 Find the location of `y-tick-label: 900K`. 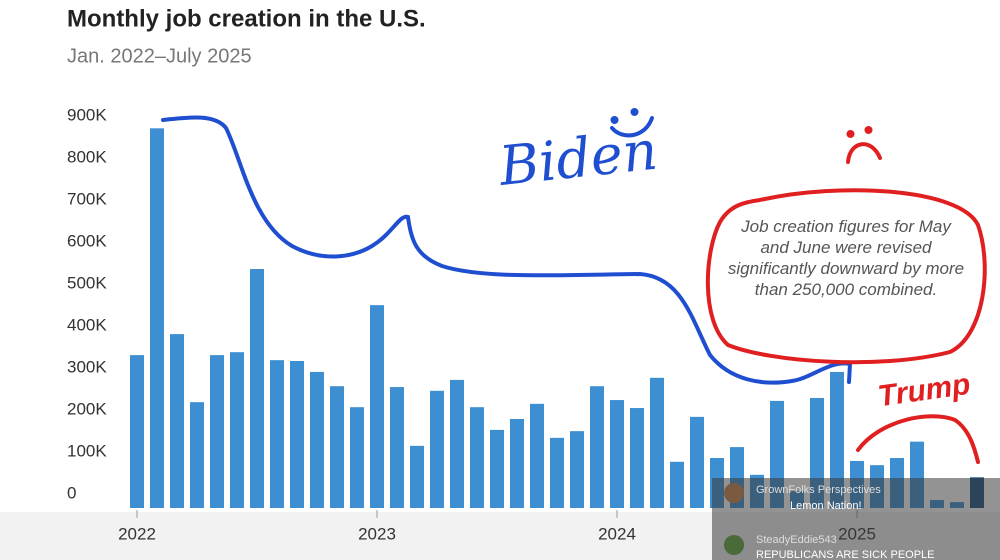

y-tick-label: 900K is located at coordinates (87, 114).